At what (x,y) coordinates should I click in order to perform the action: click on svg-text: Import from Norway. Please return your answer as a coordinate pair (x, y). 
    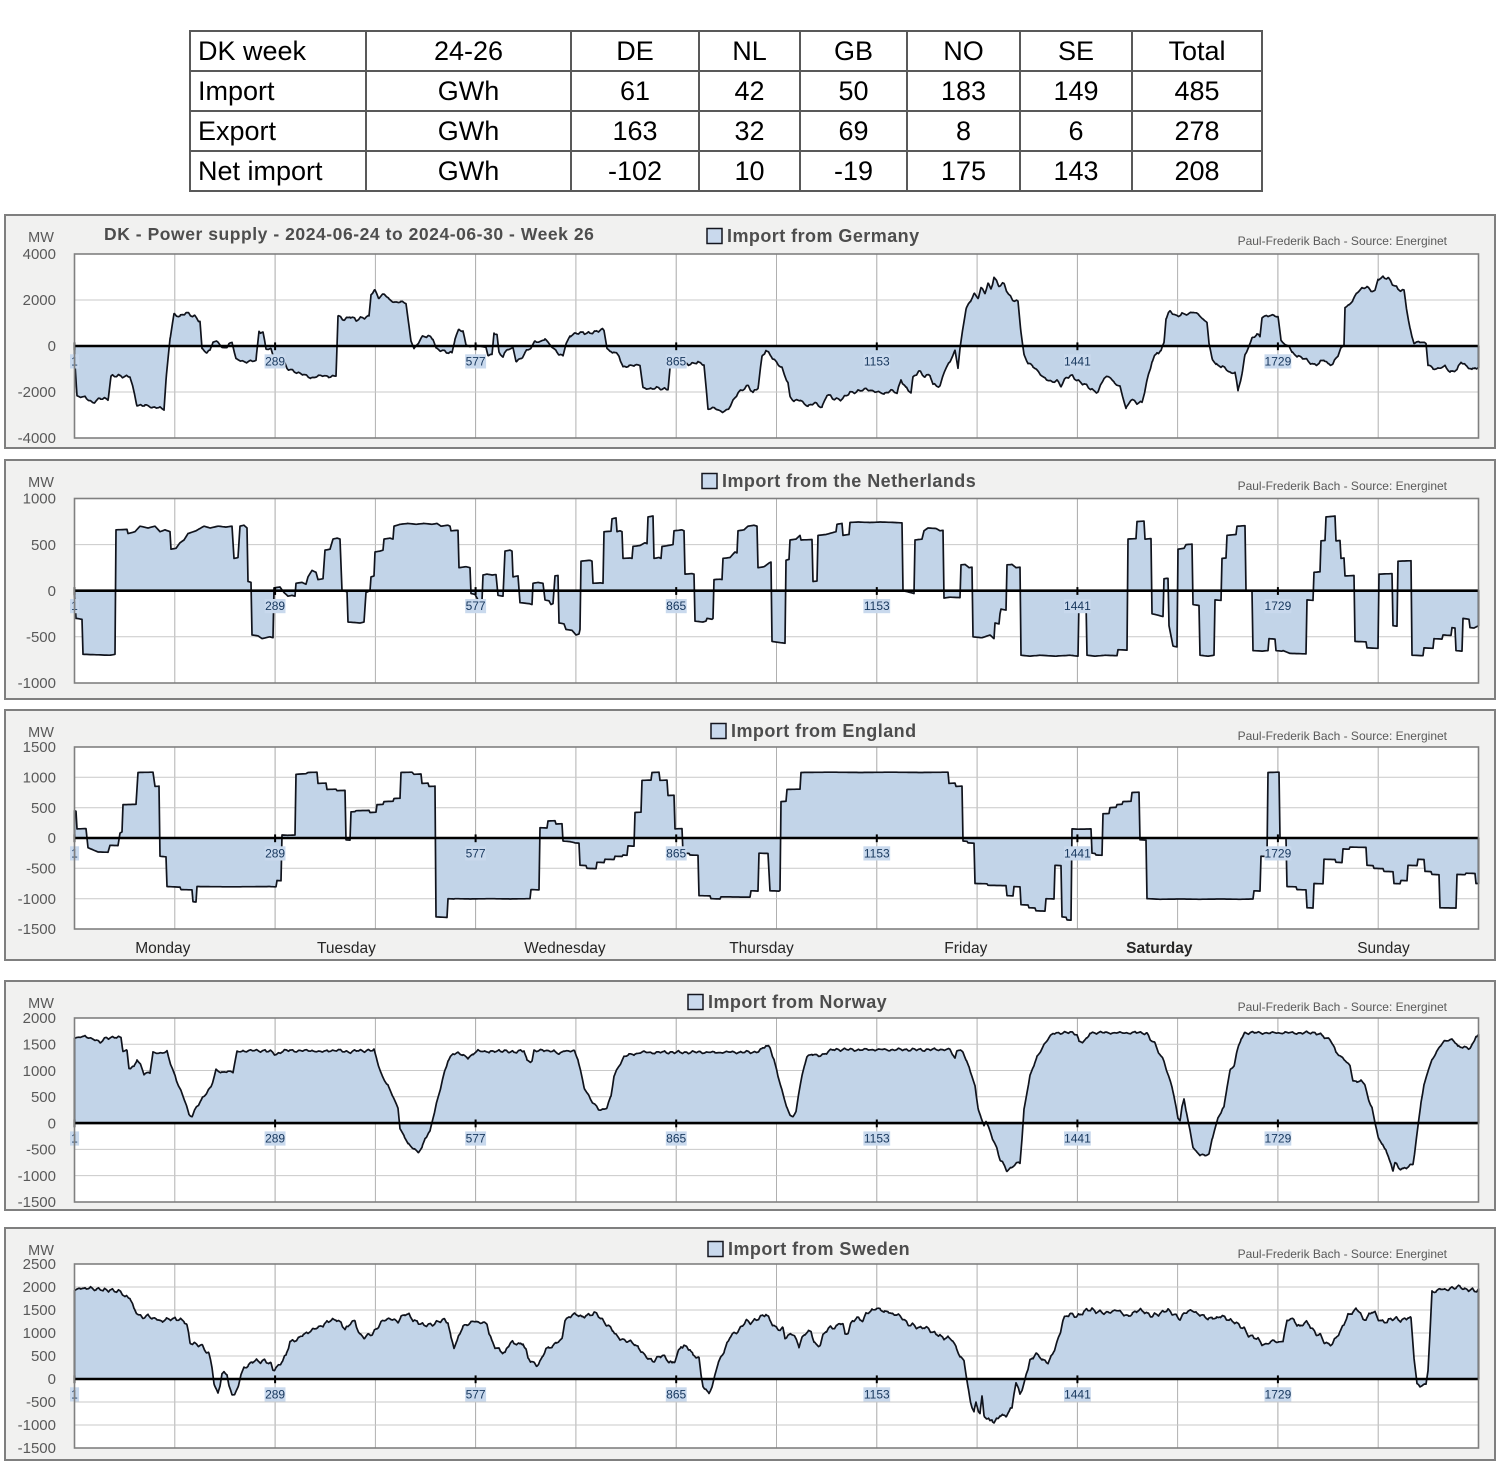
    Looking at the image, I should click on (797, 1002).